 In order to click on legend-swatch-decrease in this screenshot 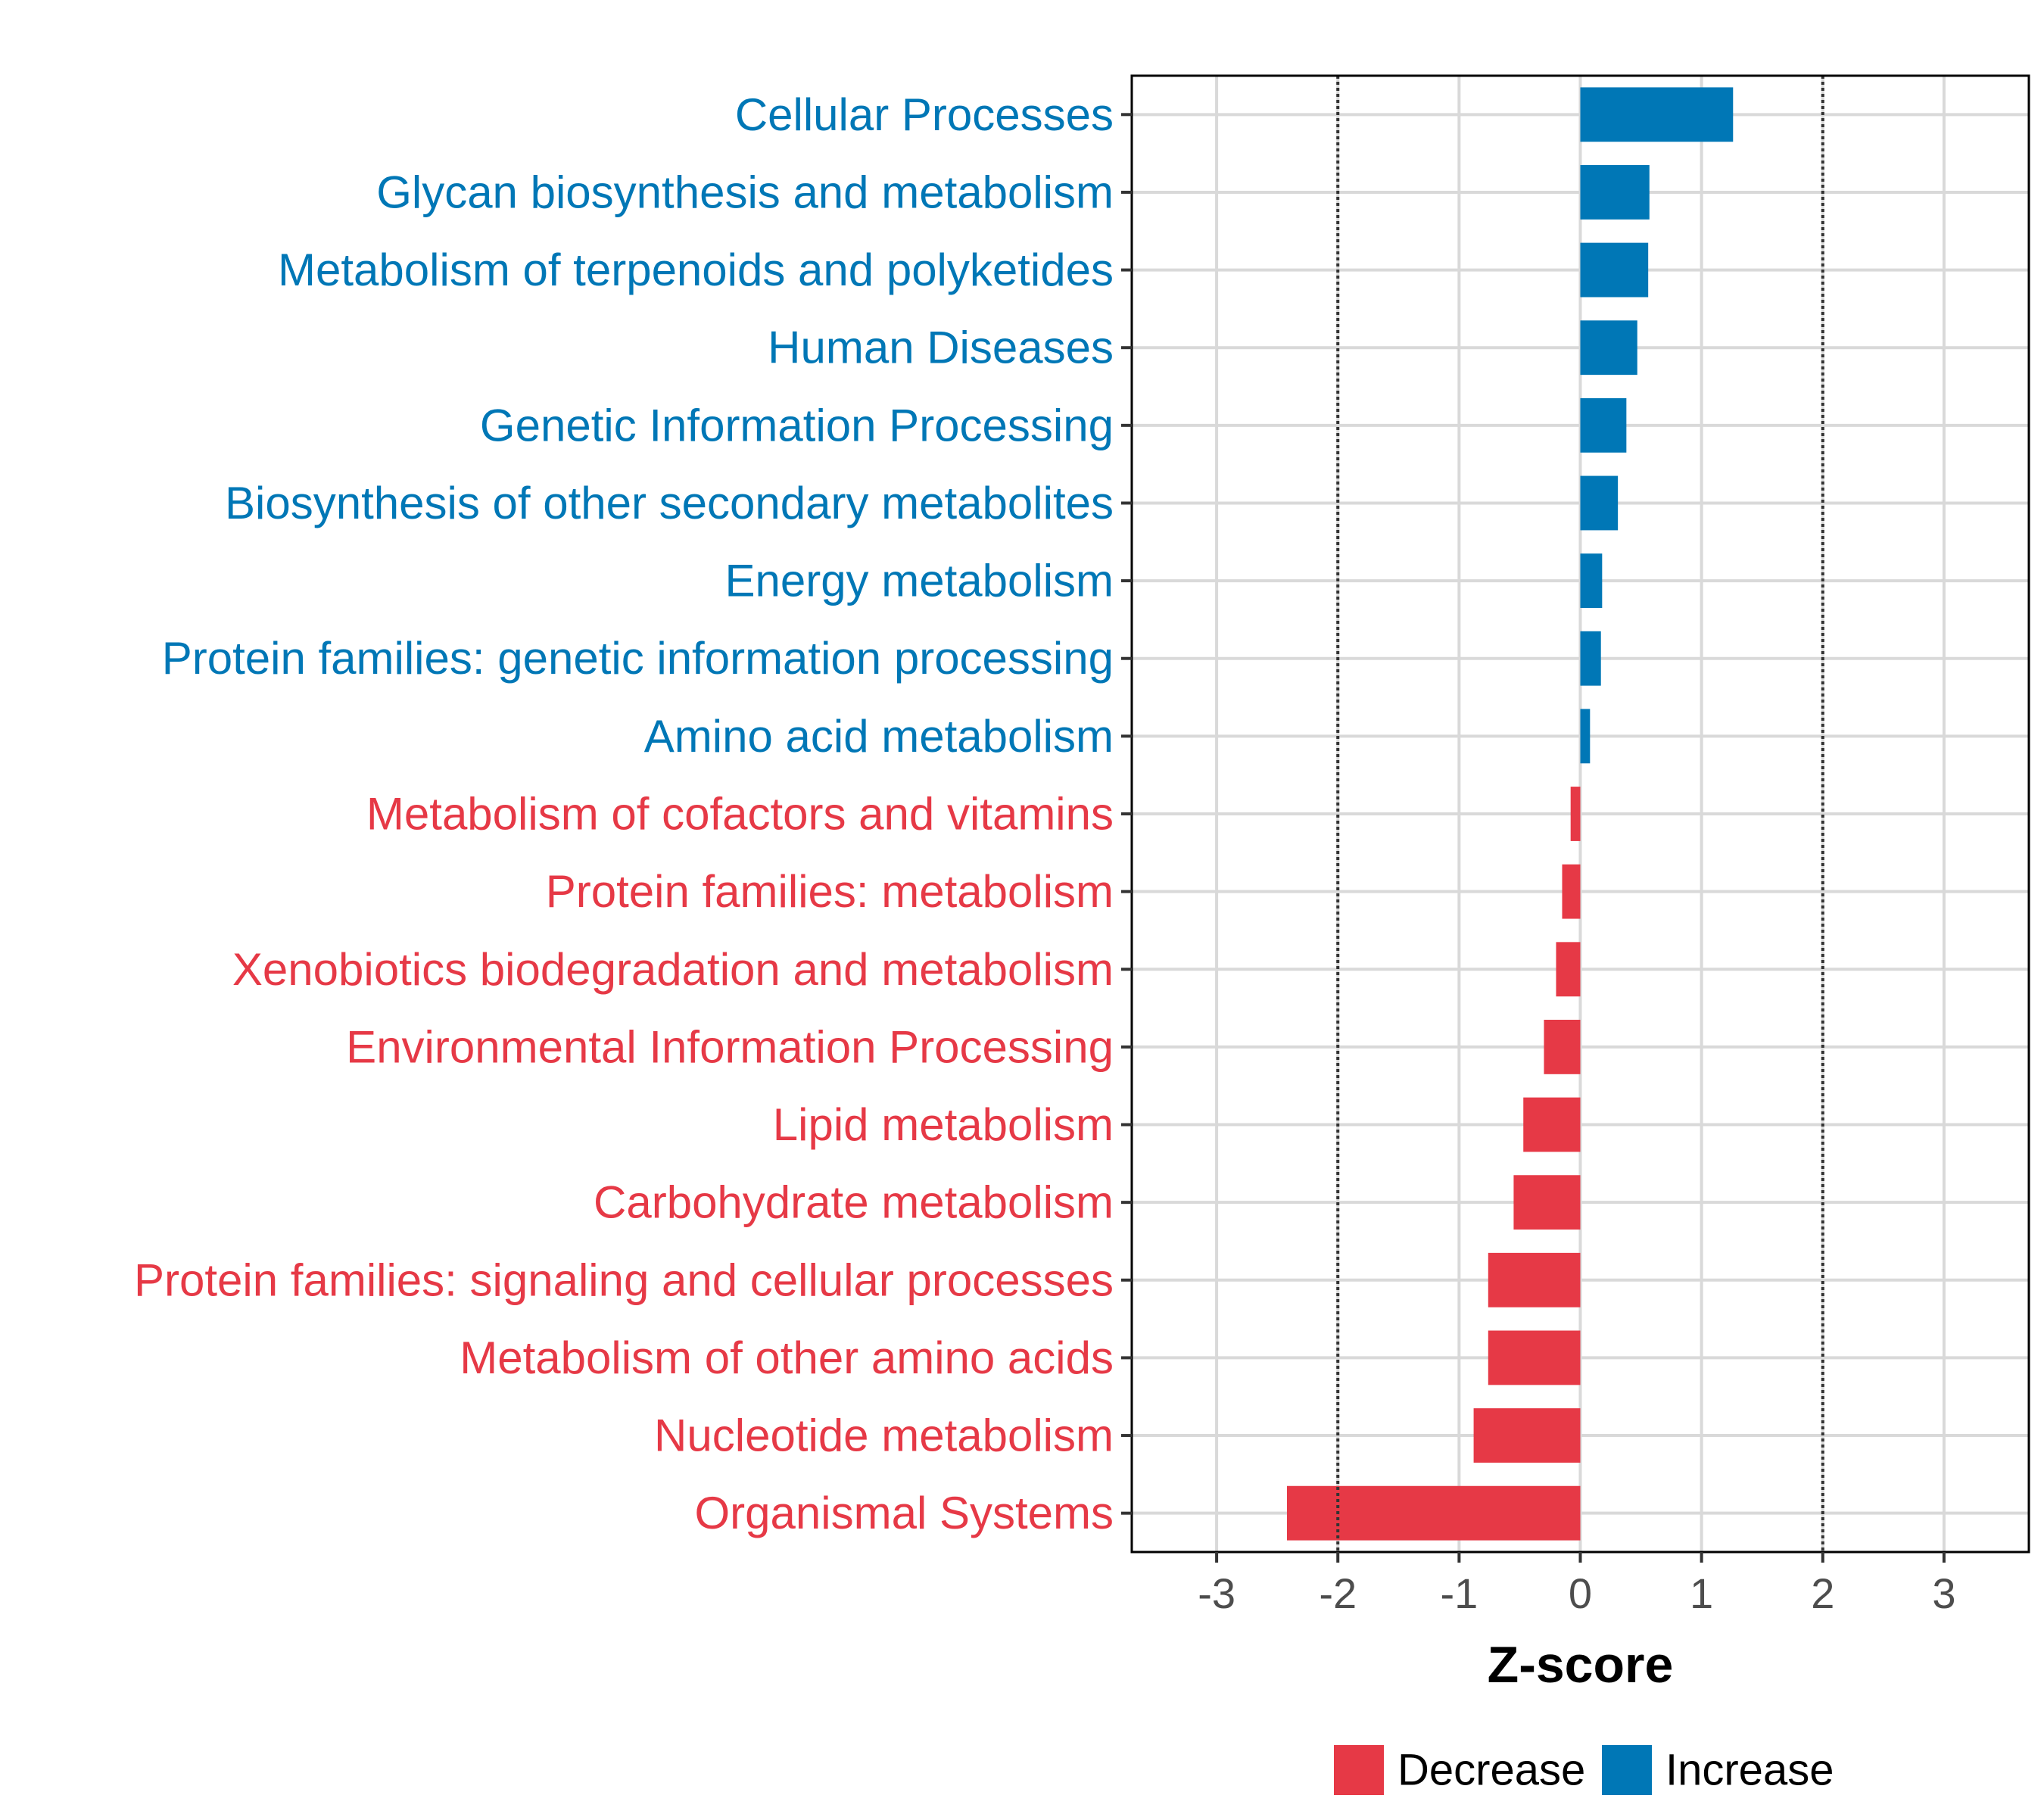, I will do `click(1359, 1770)`.